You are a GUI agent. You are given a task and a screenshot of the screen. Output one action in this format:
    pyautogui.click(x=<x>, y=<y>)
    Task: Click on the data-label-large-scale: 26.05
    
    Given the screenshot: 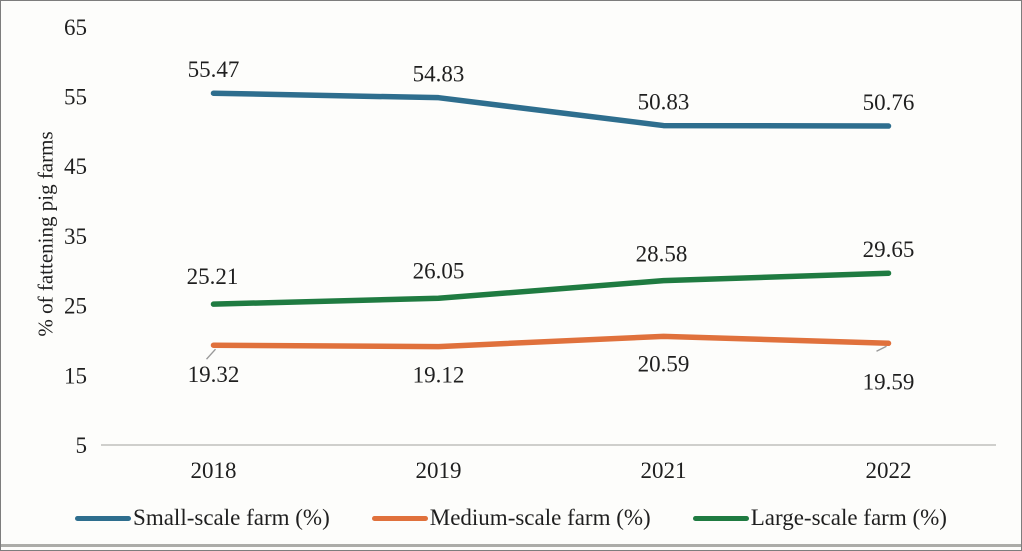 What is the action you would take?
    pyautogui.click(x=439, y=270)
    